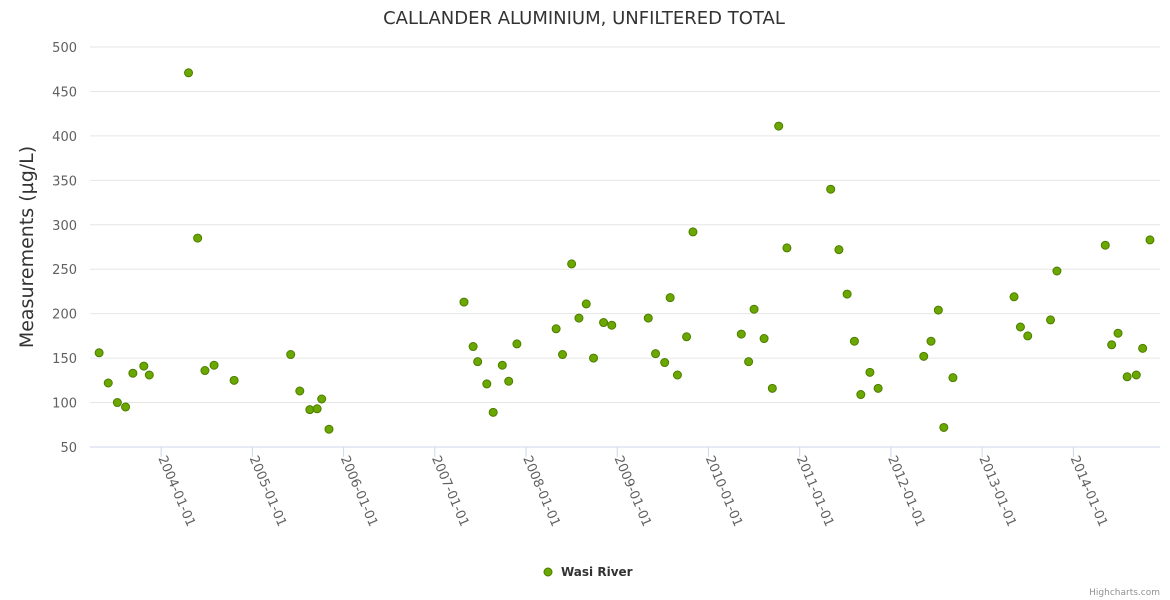 The image size is (1170, 600). I want to click on y-tick-label: 200, so click(64, 315).